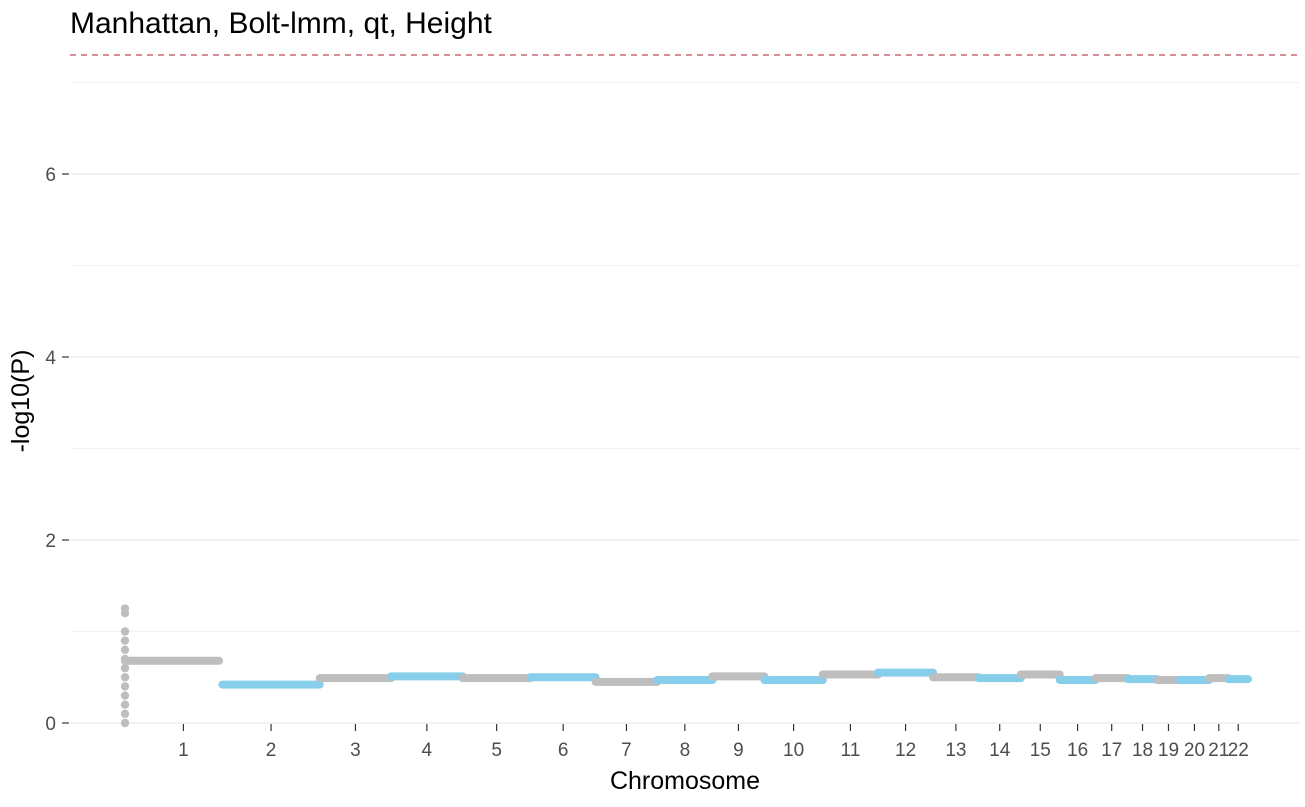 Image resolution: width=1305 pixels, height=807 pixels. Describe the element at coordinates (905, 750) in the screenshot. I see `x-tick-label: 12` at that location.